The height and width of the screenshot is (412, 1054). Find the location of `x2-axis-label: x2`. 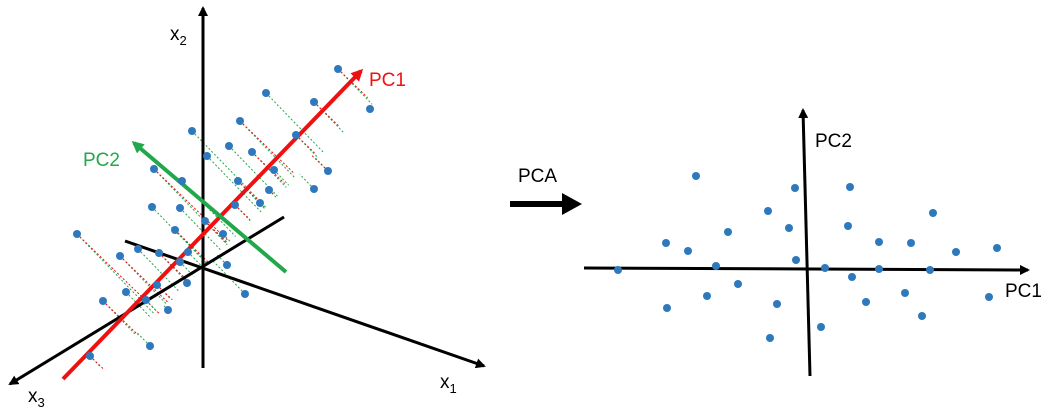

x2-axis-label: x2 is located at coordinates (178, 36).